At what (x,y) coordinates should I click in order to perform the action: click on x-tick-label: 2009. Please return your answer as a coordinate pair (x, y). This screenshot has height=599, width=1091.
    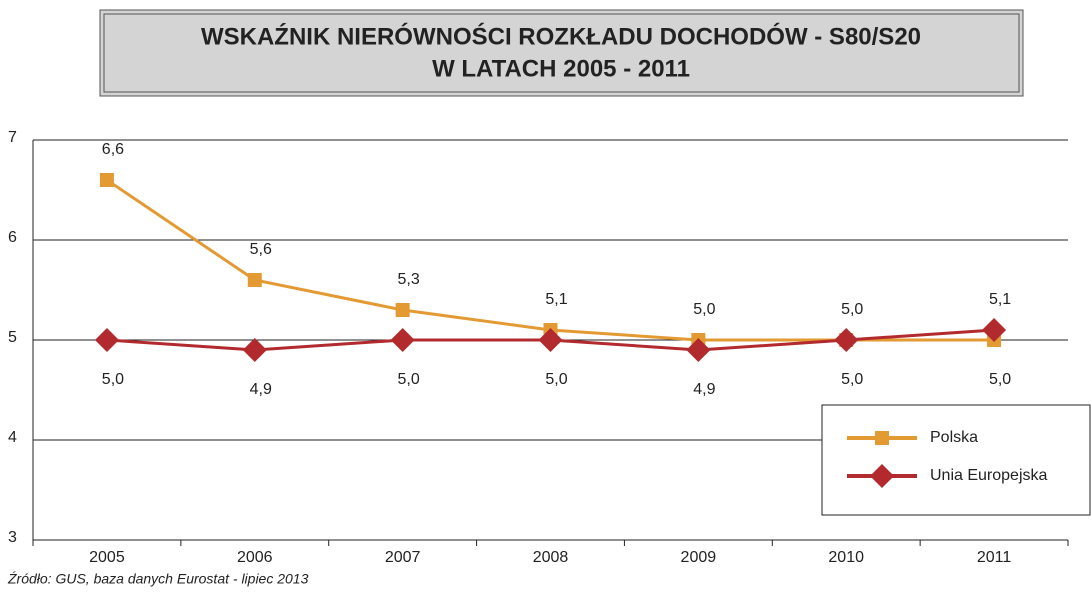
    Looking at the image, I should click on (699, 557).